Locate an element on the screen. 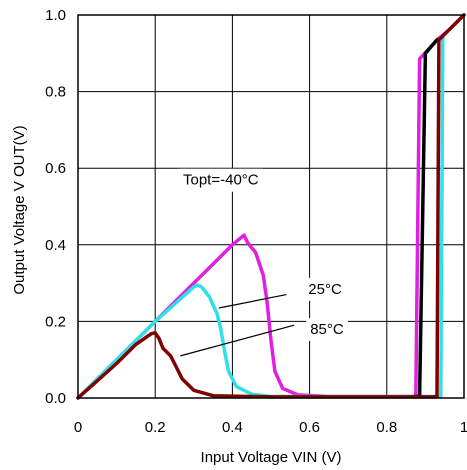 The height and width of the screenshot is (470, 467). x-axis-label: Input Voltage VIN (V) is located at coordinates (271, 457).